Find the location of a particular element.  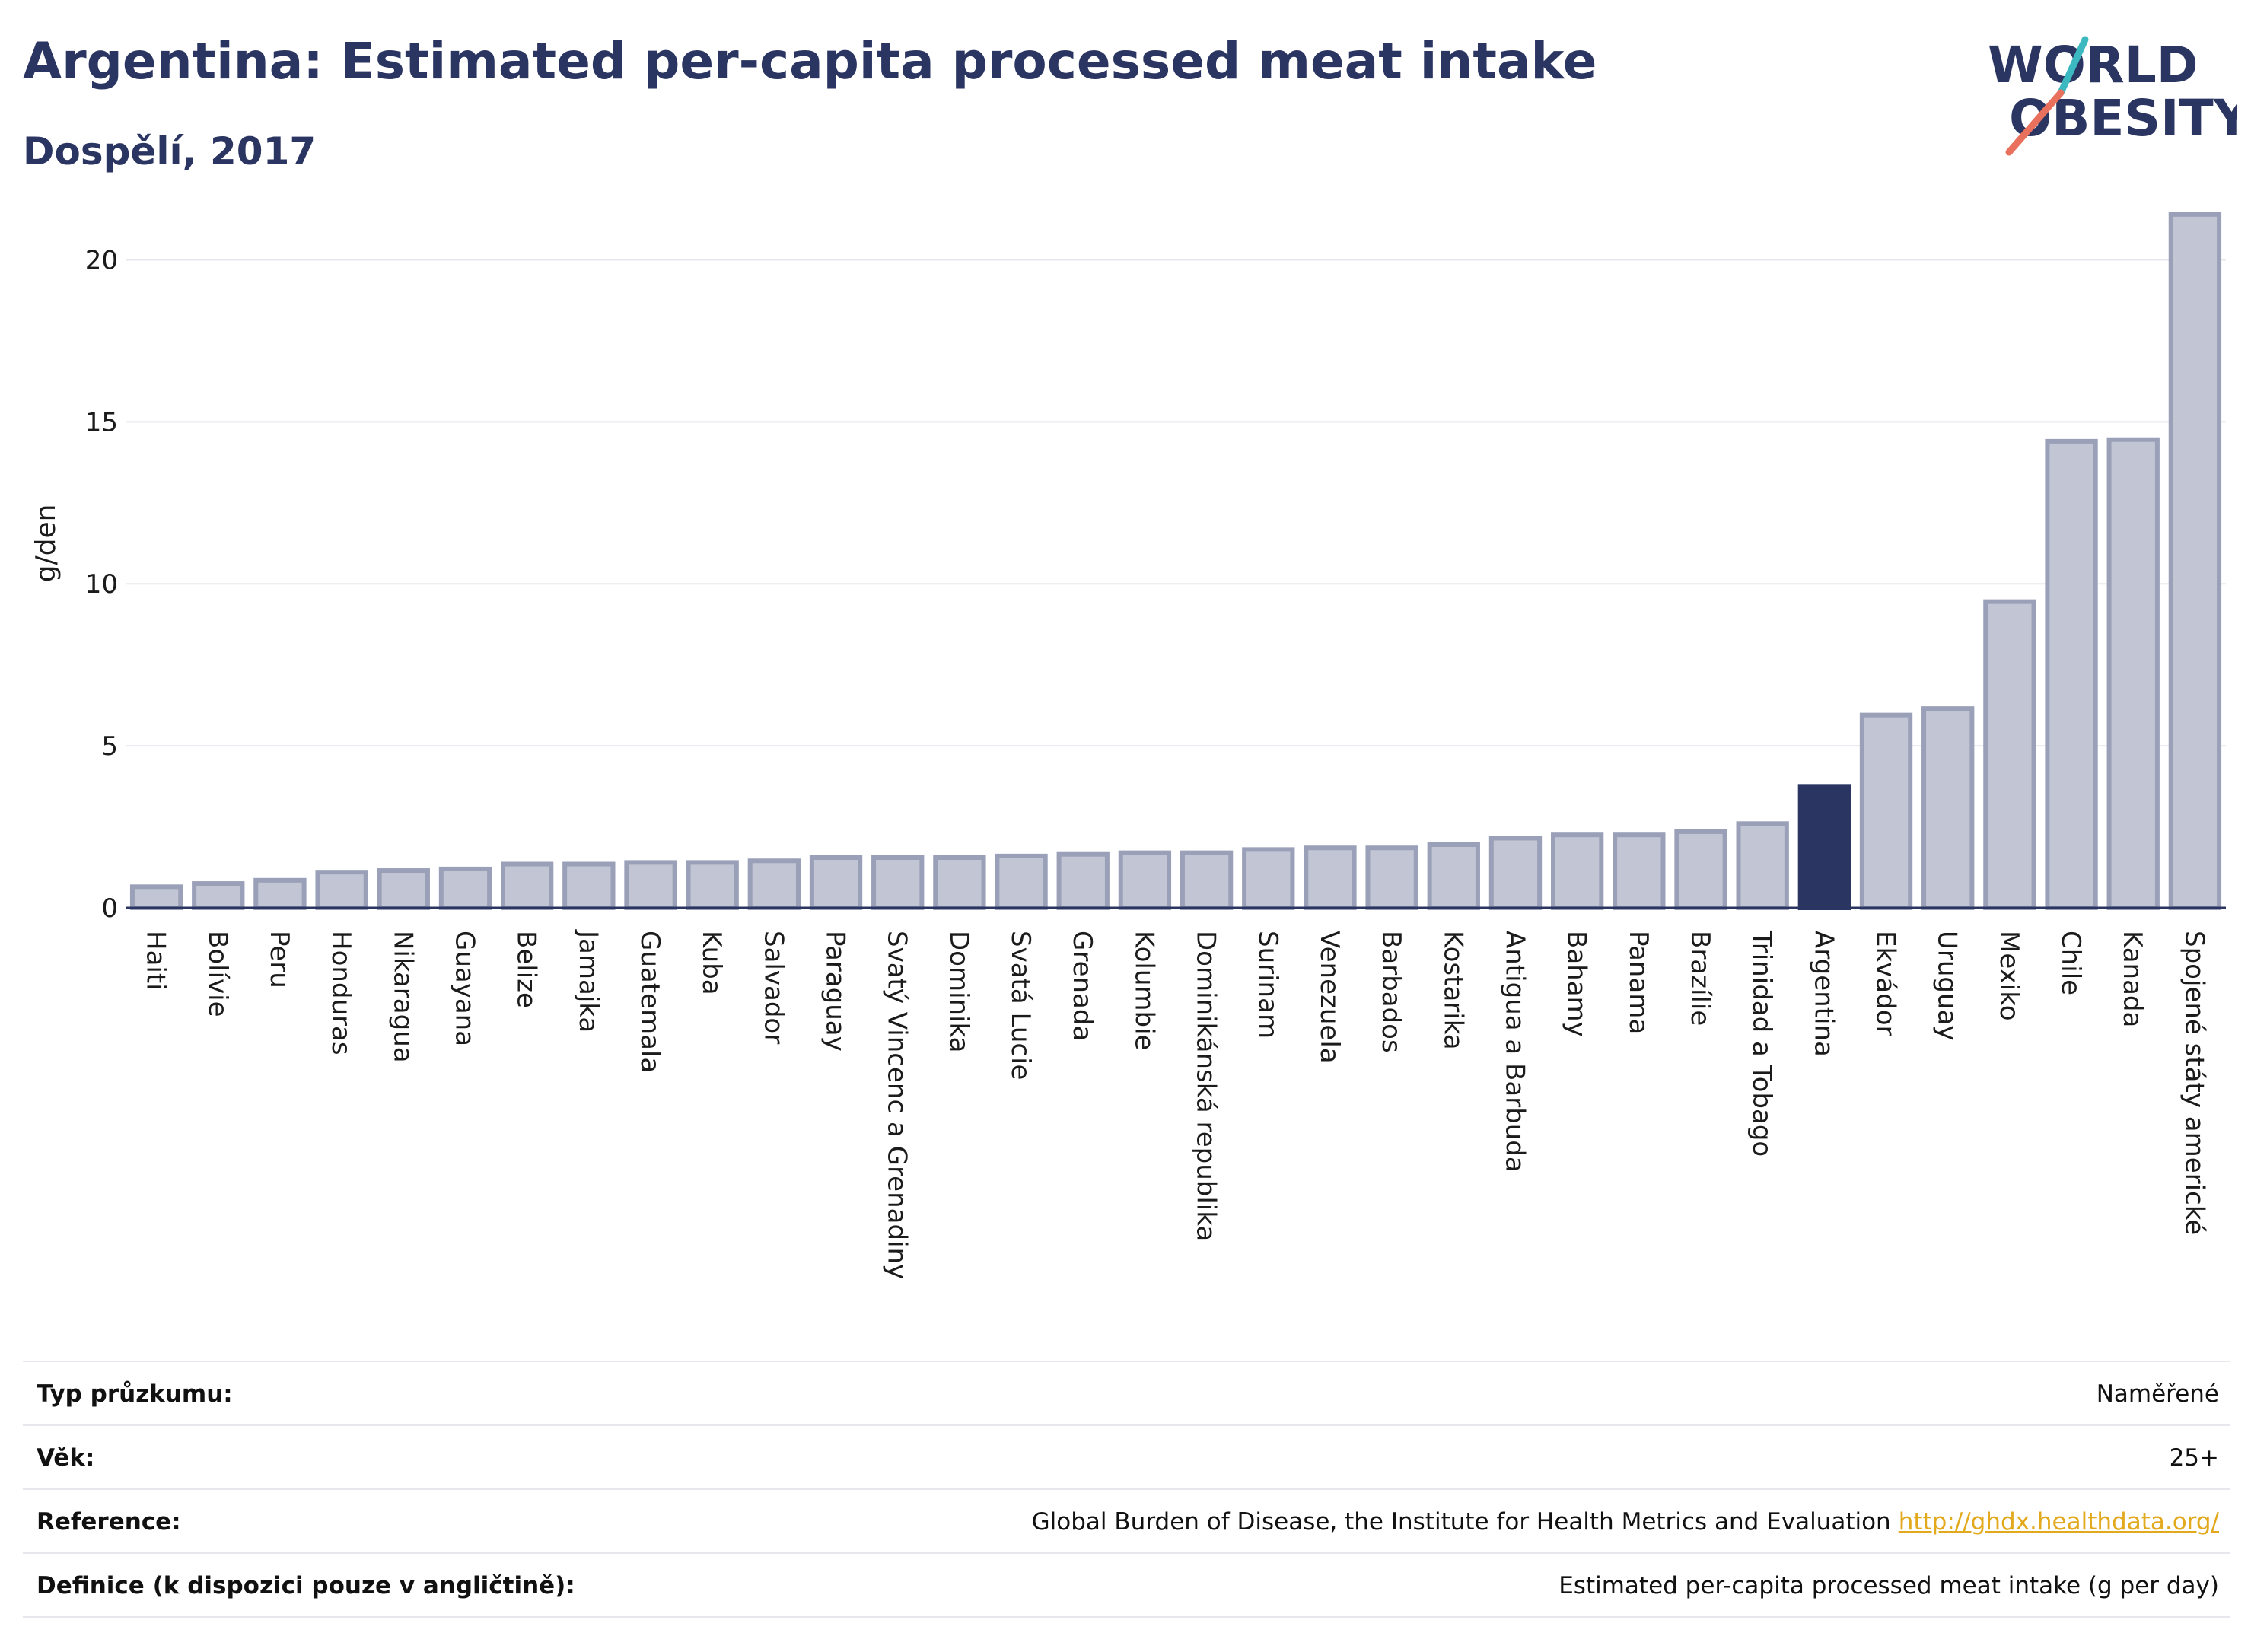

x-tick-label: Argentina is located at coordinates (1823, 994).